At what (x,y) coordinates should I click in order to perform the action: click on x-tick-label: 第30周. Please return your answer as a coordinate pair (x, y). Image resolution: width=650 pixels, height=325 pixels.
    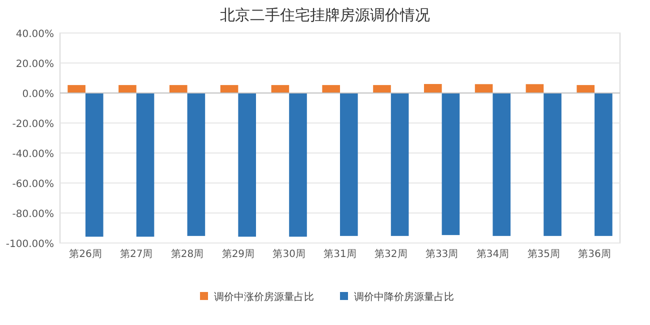
    Looking at the image, I should click on (289, 254).